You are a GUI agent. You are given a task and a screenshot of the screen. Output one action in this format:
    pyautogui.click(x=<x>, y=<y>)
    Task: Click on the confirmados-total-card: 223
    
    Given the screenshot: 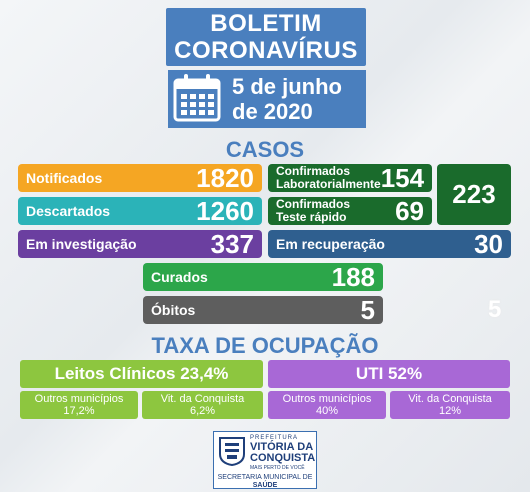 What is the action you would take?
    pyautogui.click(x=474, y=194)
    